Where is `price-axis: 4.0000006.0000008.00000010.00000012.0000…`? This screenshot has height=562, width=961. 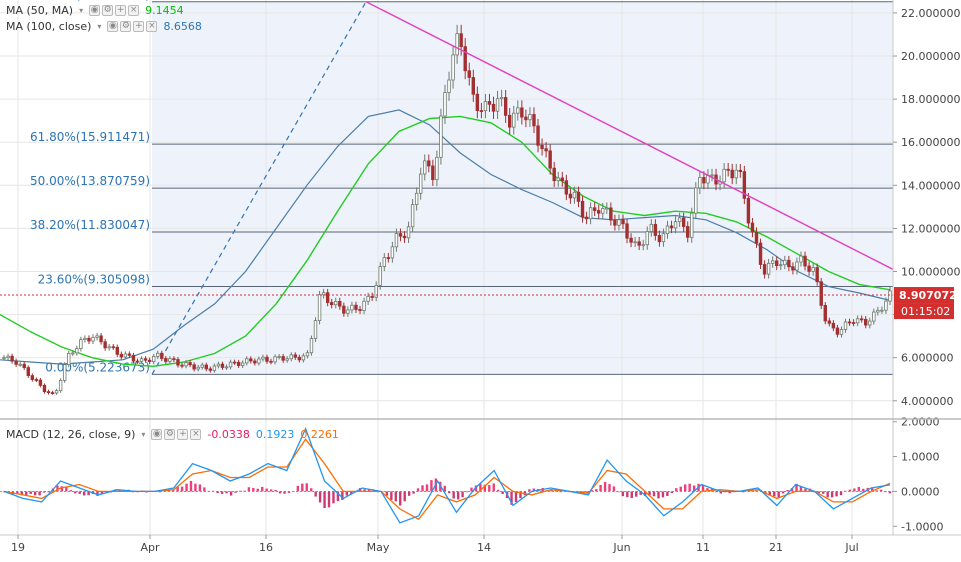
price-axis: 4.0000006.0000008.00000010.00000012.0000… is located at coordinates (926, 267).